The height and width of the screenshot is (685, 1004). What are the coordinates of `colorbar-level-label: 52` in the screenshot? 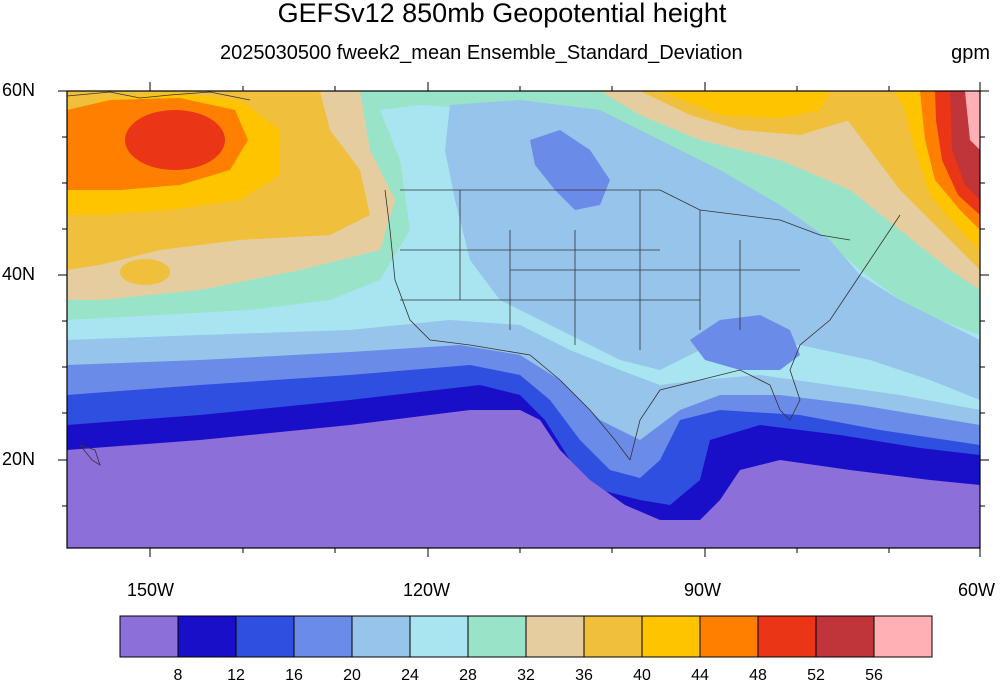 It's located at (816, 675).